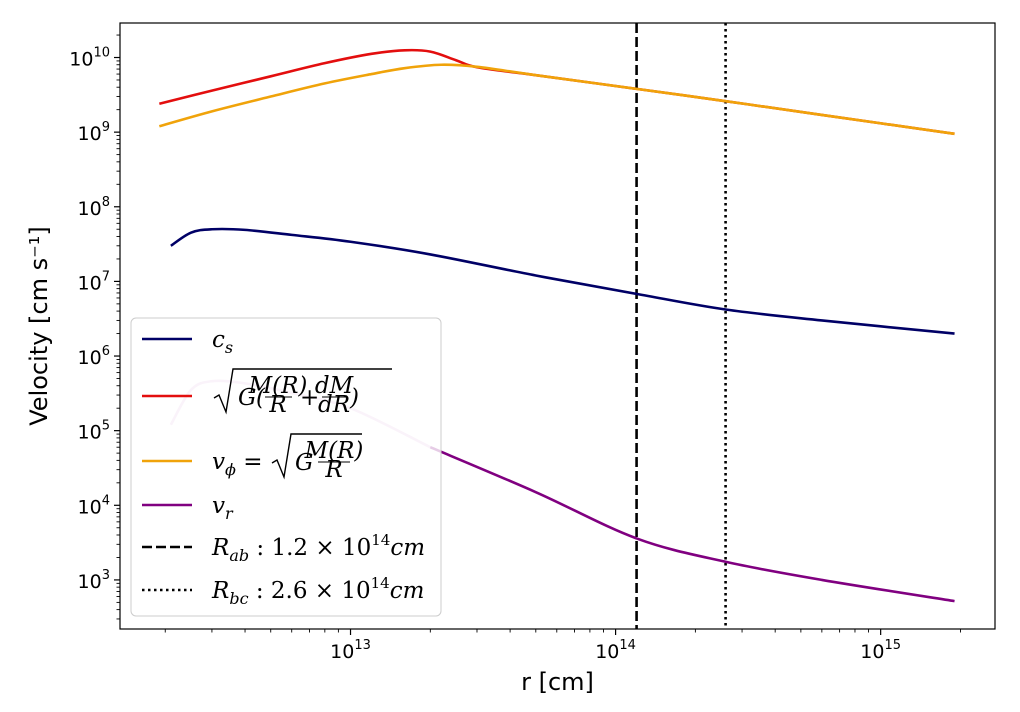 The image size is (1020, 712). What do you see at coordinates (94, 132) in the screenshot?
I see `y-tick-label: 10⁹` at bounding box center [94, 132].